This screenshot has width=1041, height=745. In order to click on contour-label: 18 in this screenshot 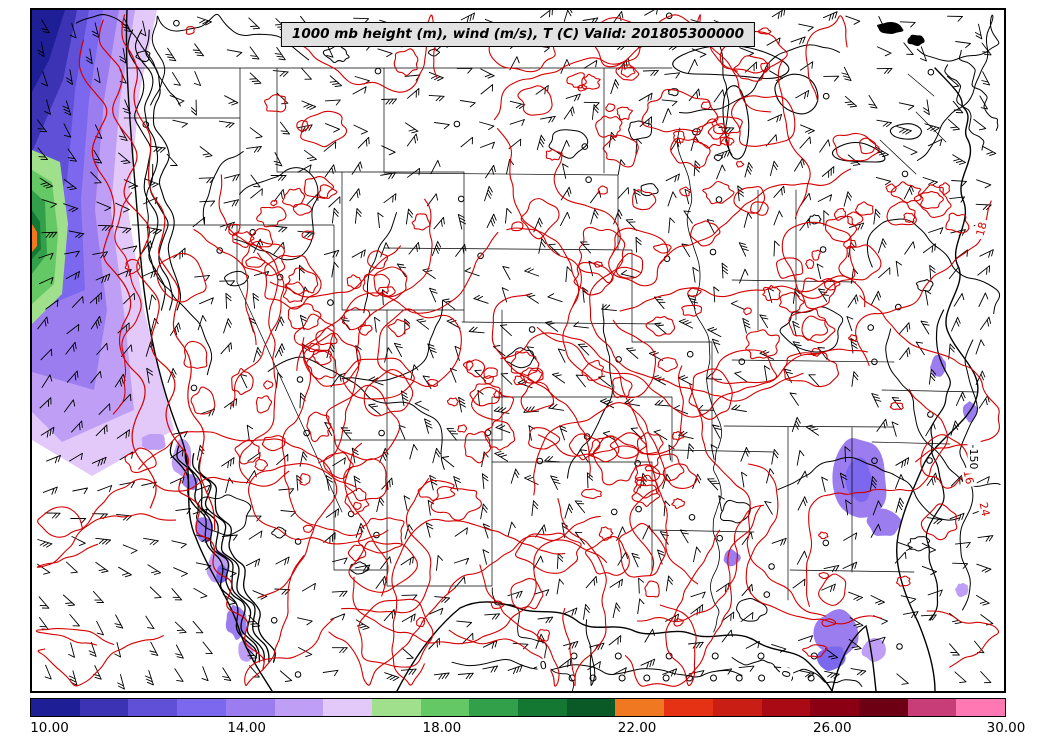, I will do `click(981, 229)`.